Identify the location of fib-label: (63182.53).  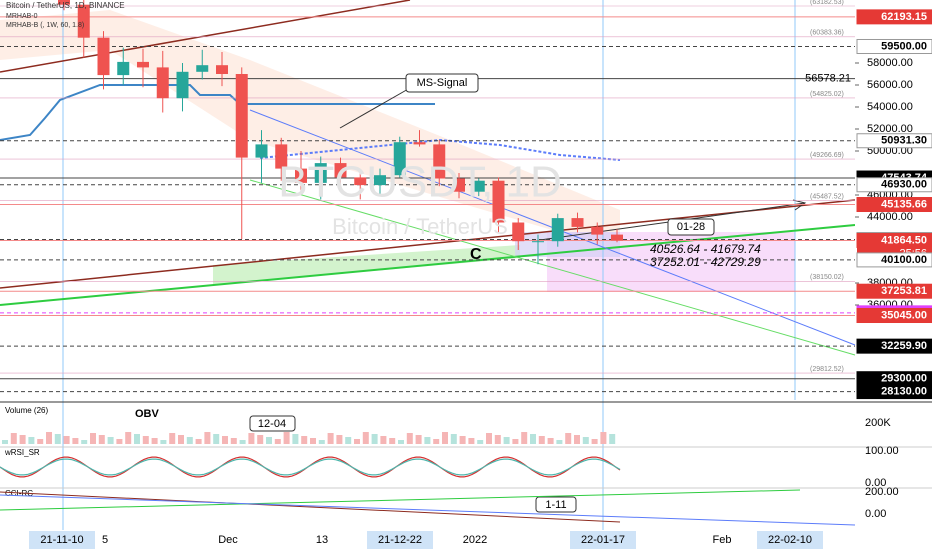
(827, 3).